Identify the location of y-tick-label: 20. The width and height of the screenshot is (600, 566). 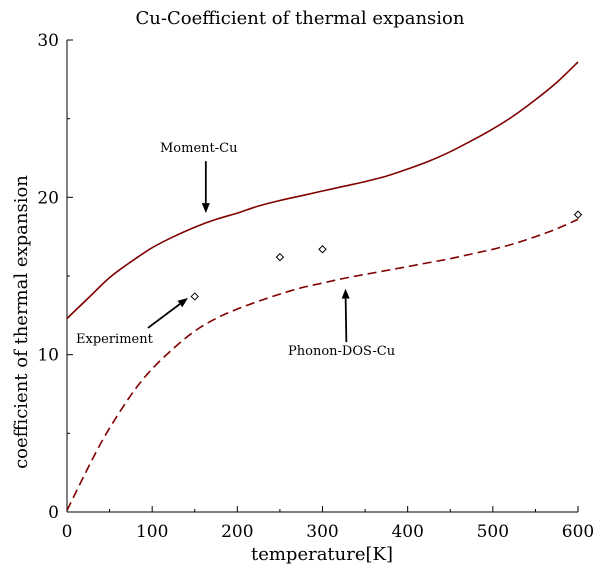
(48, 198).